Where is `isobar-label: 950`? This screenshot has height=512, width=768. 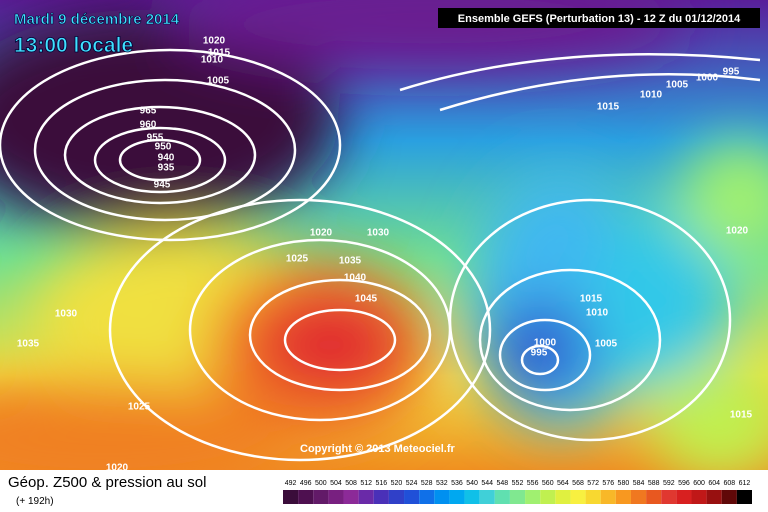 isobar-label: 950 is located at coordinates (163, 147).